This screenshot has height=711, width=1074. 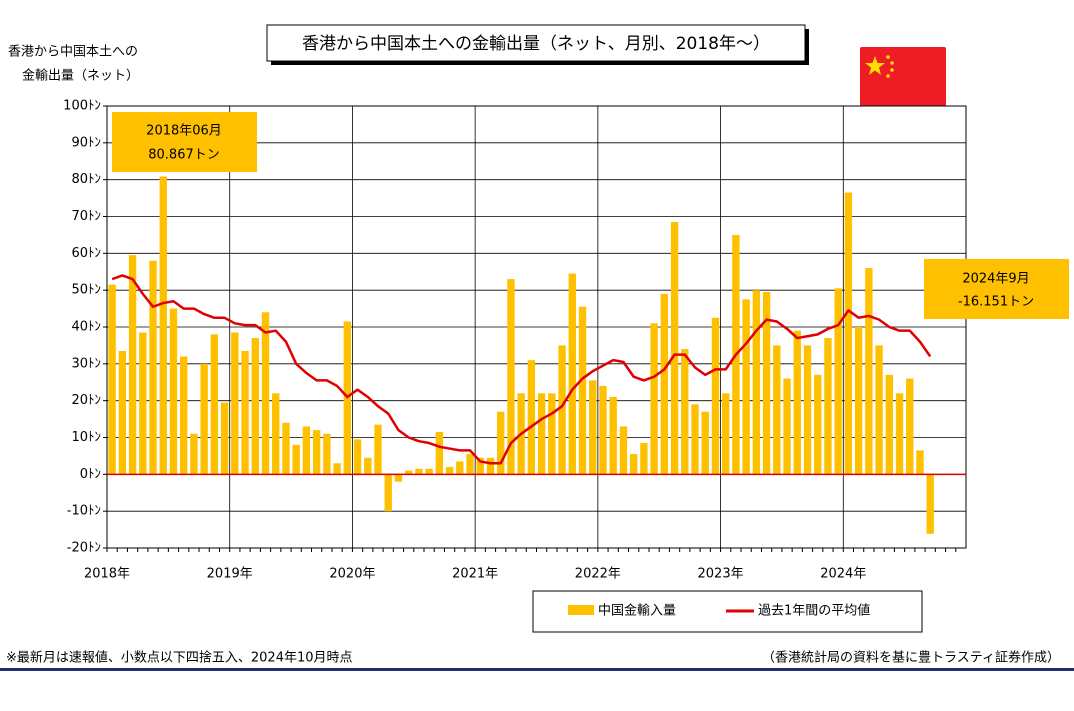 I want to click on annotation: 80.867トン, so click(x=184, y=155).